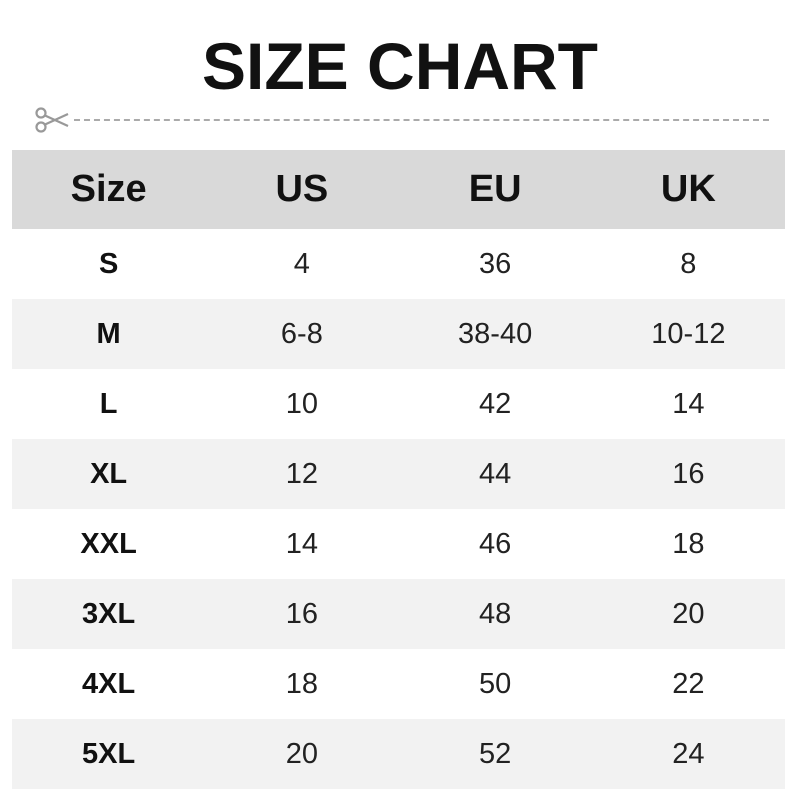  Describe the element at coordinates (398, 544) in the screenshot. I see `table-row: XXL 14 46 18` at that location.